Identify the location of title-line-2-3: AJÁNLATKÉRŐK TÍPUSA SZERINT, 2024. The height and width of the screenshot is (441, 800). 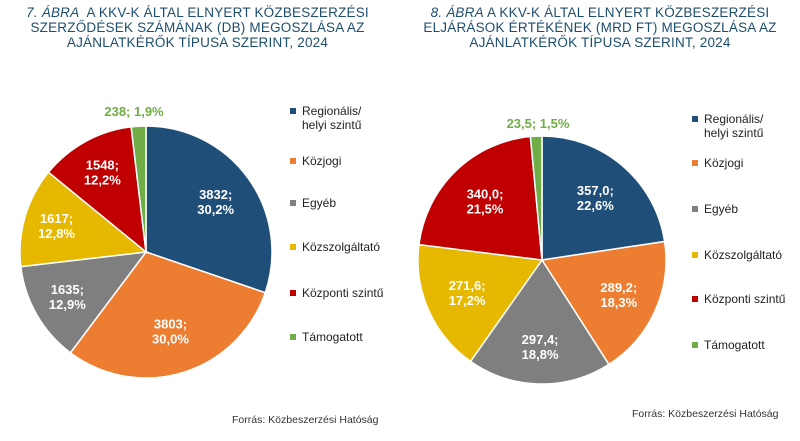
(600, 42).